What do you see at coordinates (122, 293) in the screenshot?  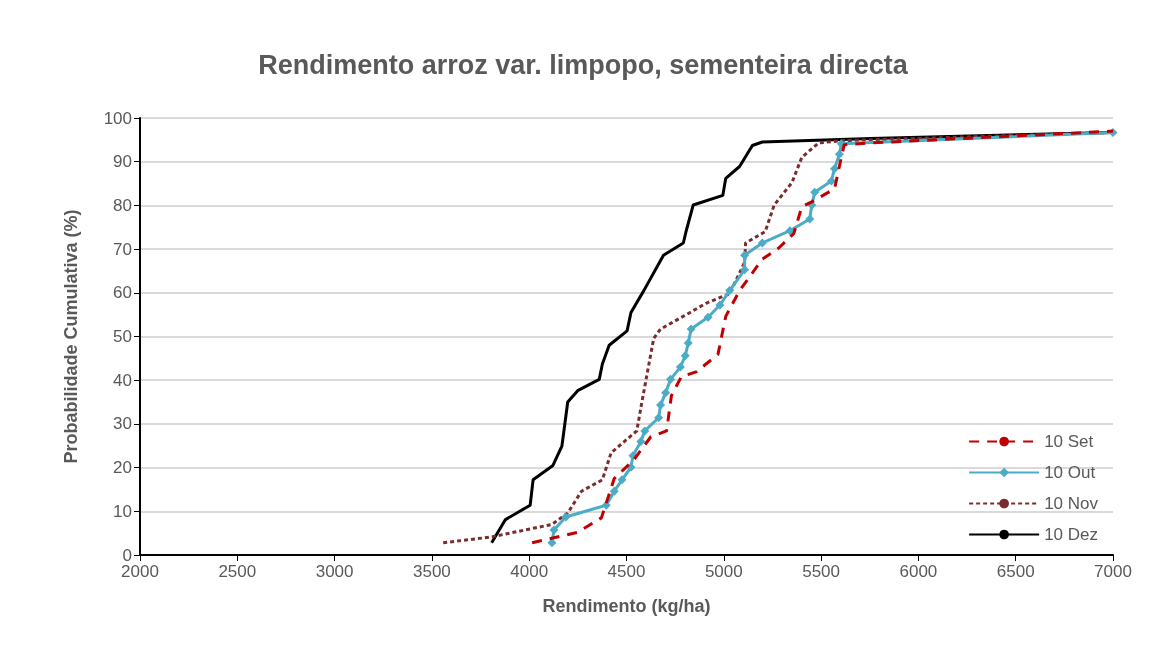 I see `y-tick-label: 60` at bounding box center [122, 293].